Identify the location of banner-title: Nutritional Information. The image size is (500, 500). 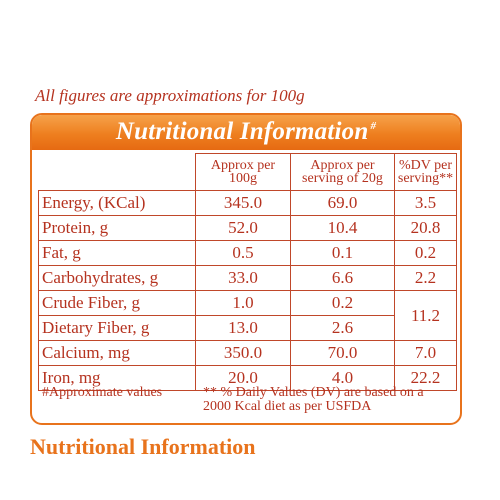
(242, 131).